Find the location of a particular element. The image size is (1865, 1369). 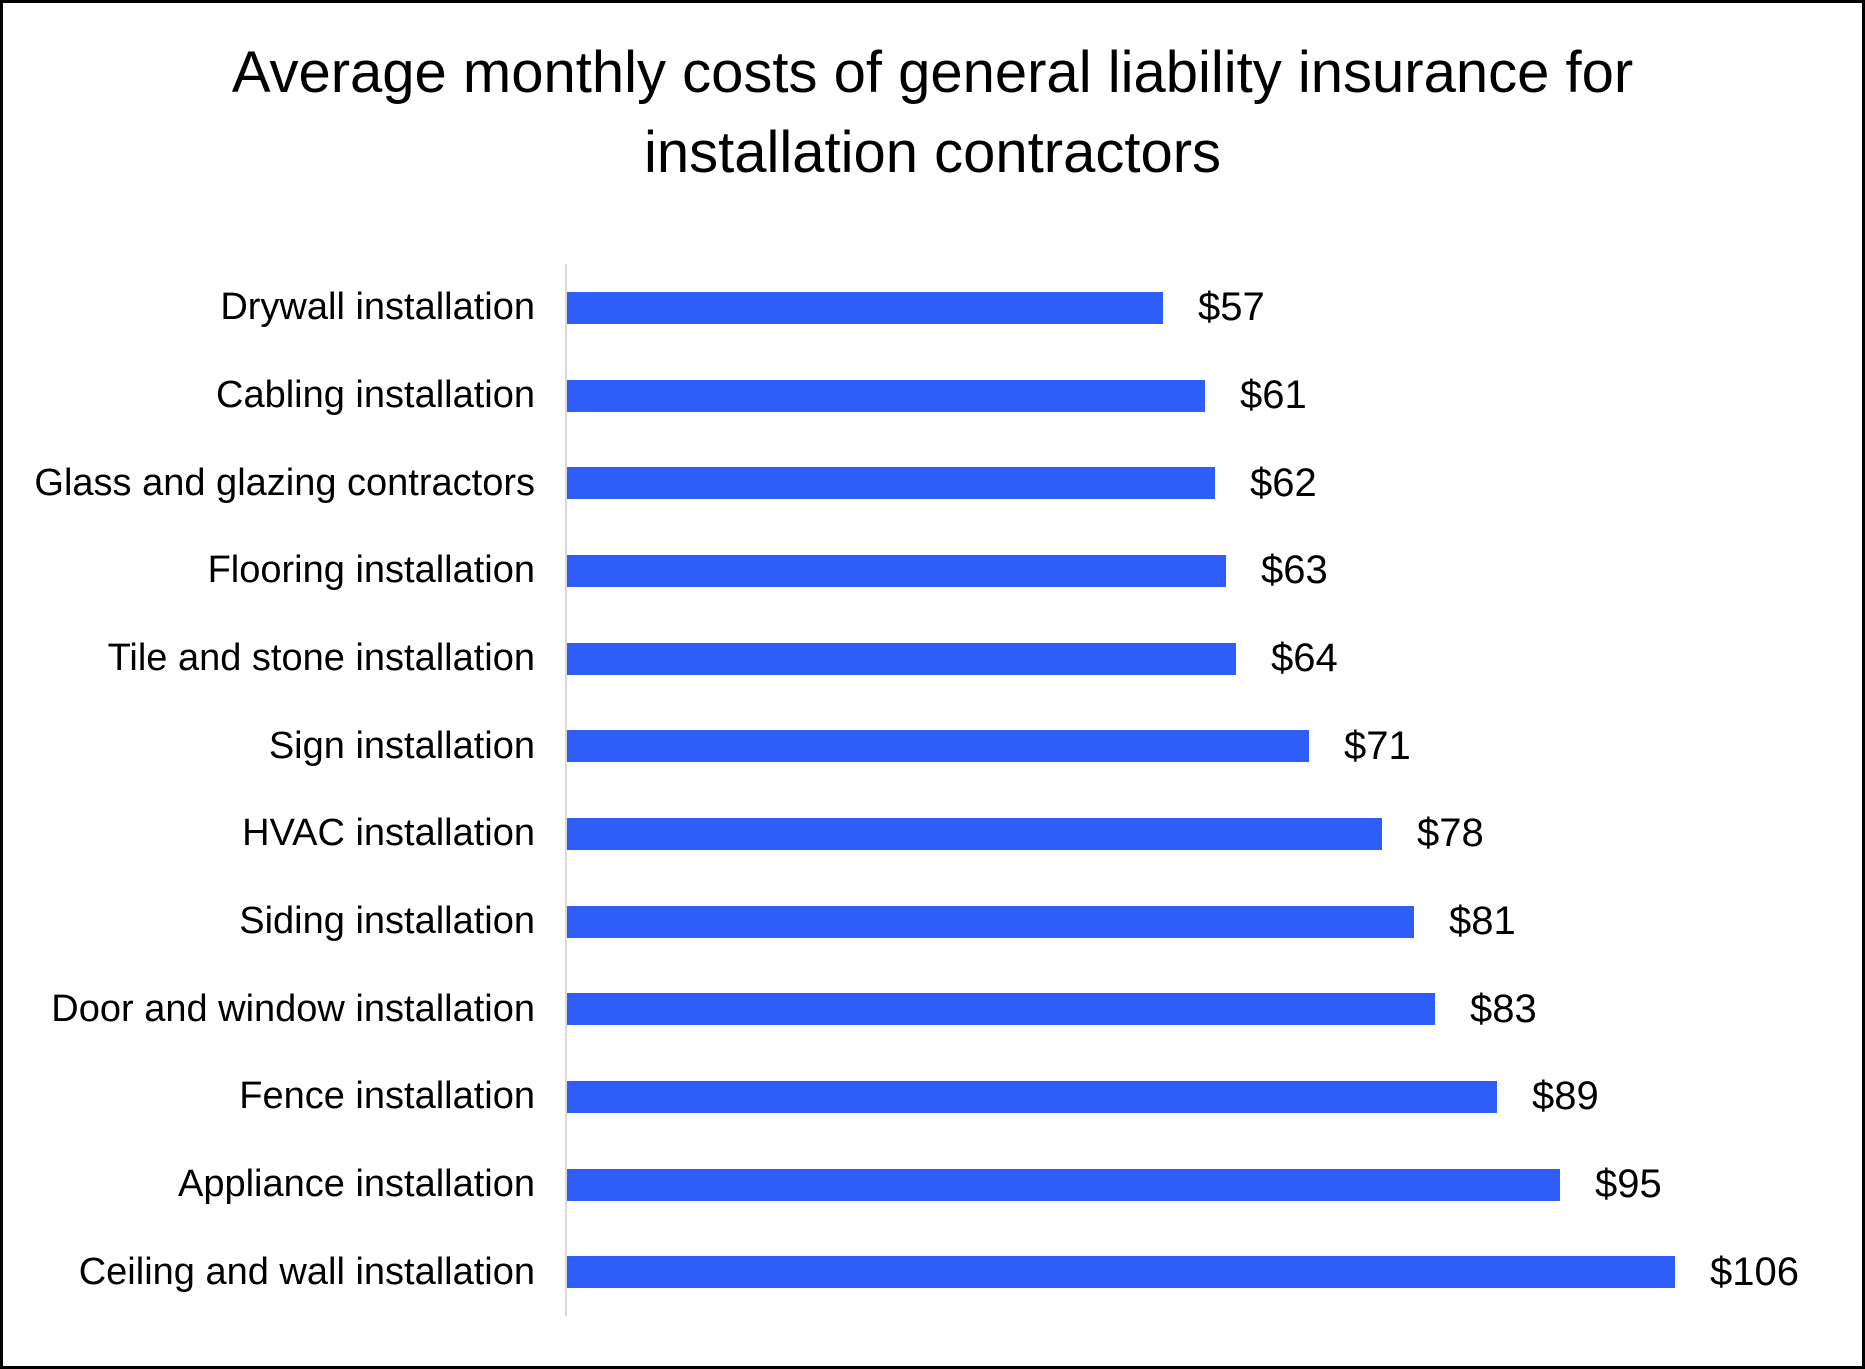

category-label: Siding installation is located at coordinates (387, 921).